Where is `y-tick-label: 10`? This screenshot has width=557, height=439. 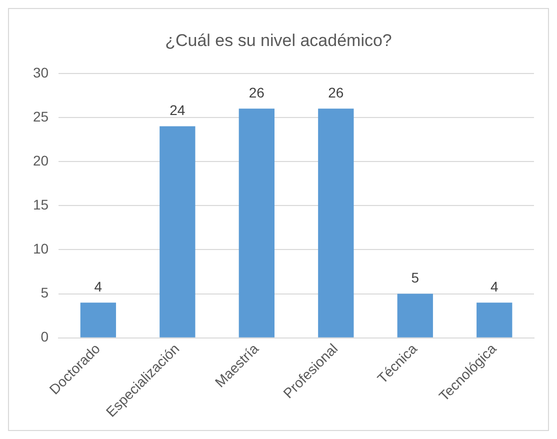
y-tick-label: 10 is located at coordinates (40, 248).